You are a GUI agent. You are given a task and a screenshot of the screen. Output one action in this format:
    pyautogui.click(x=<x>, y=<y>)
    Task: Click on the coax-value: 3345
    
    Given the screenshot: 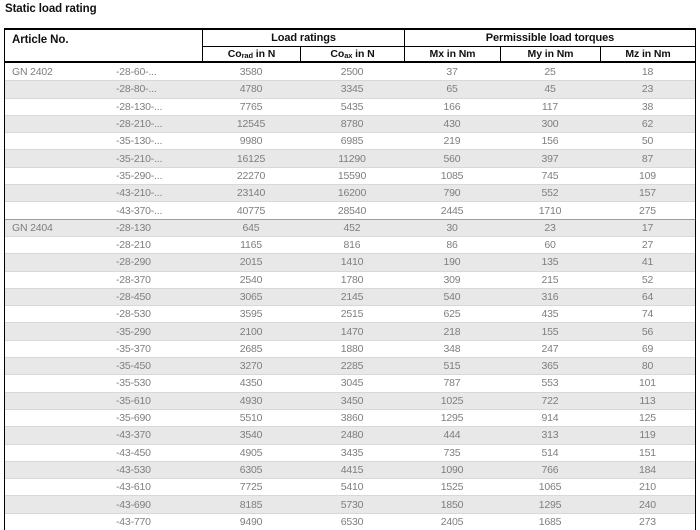 What is the action you would take?
    pyautogui.click(x=352, y=89)
    